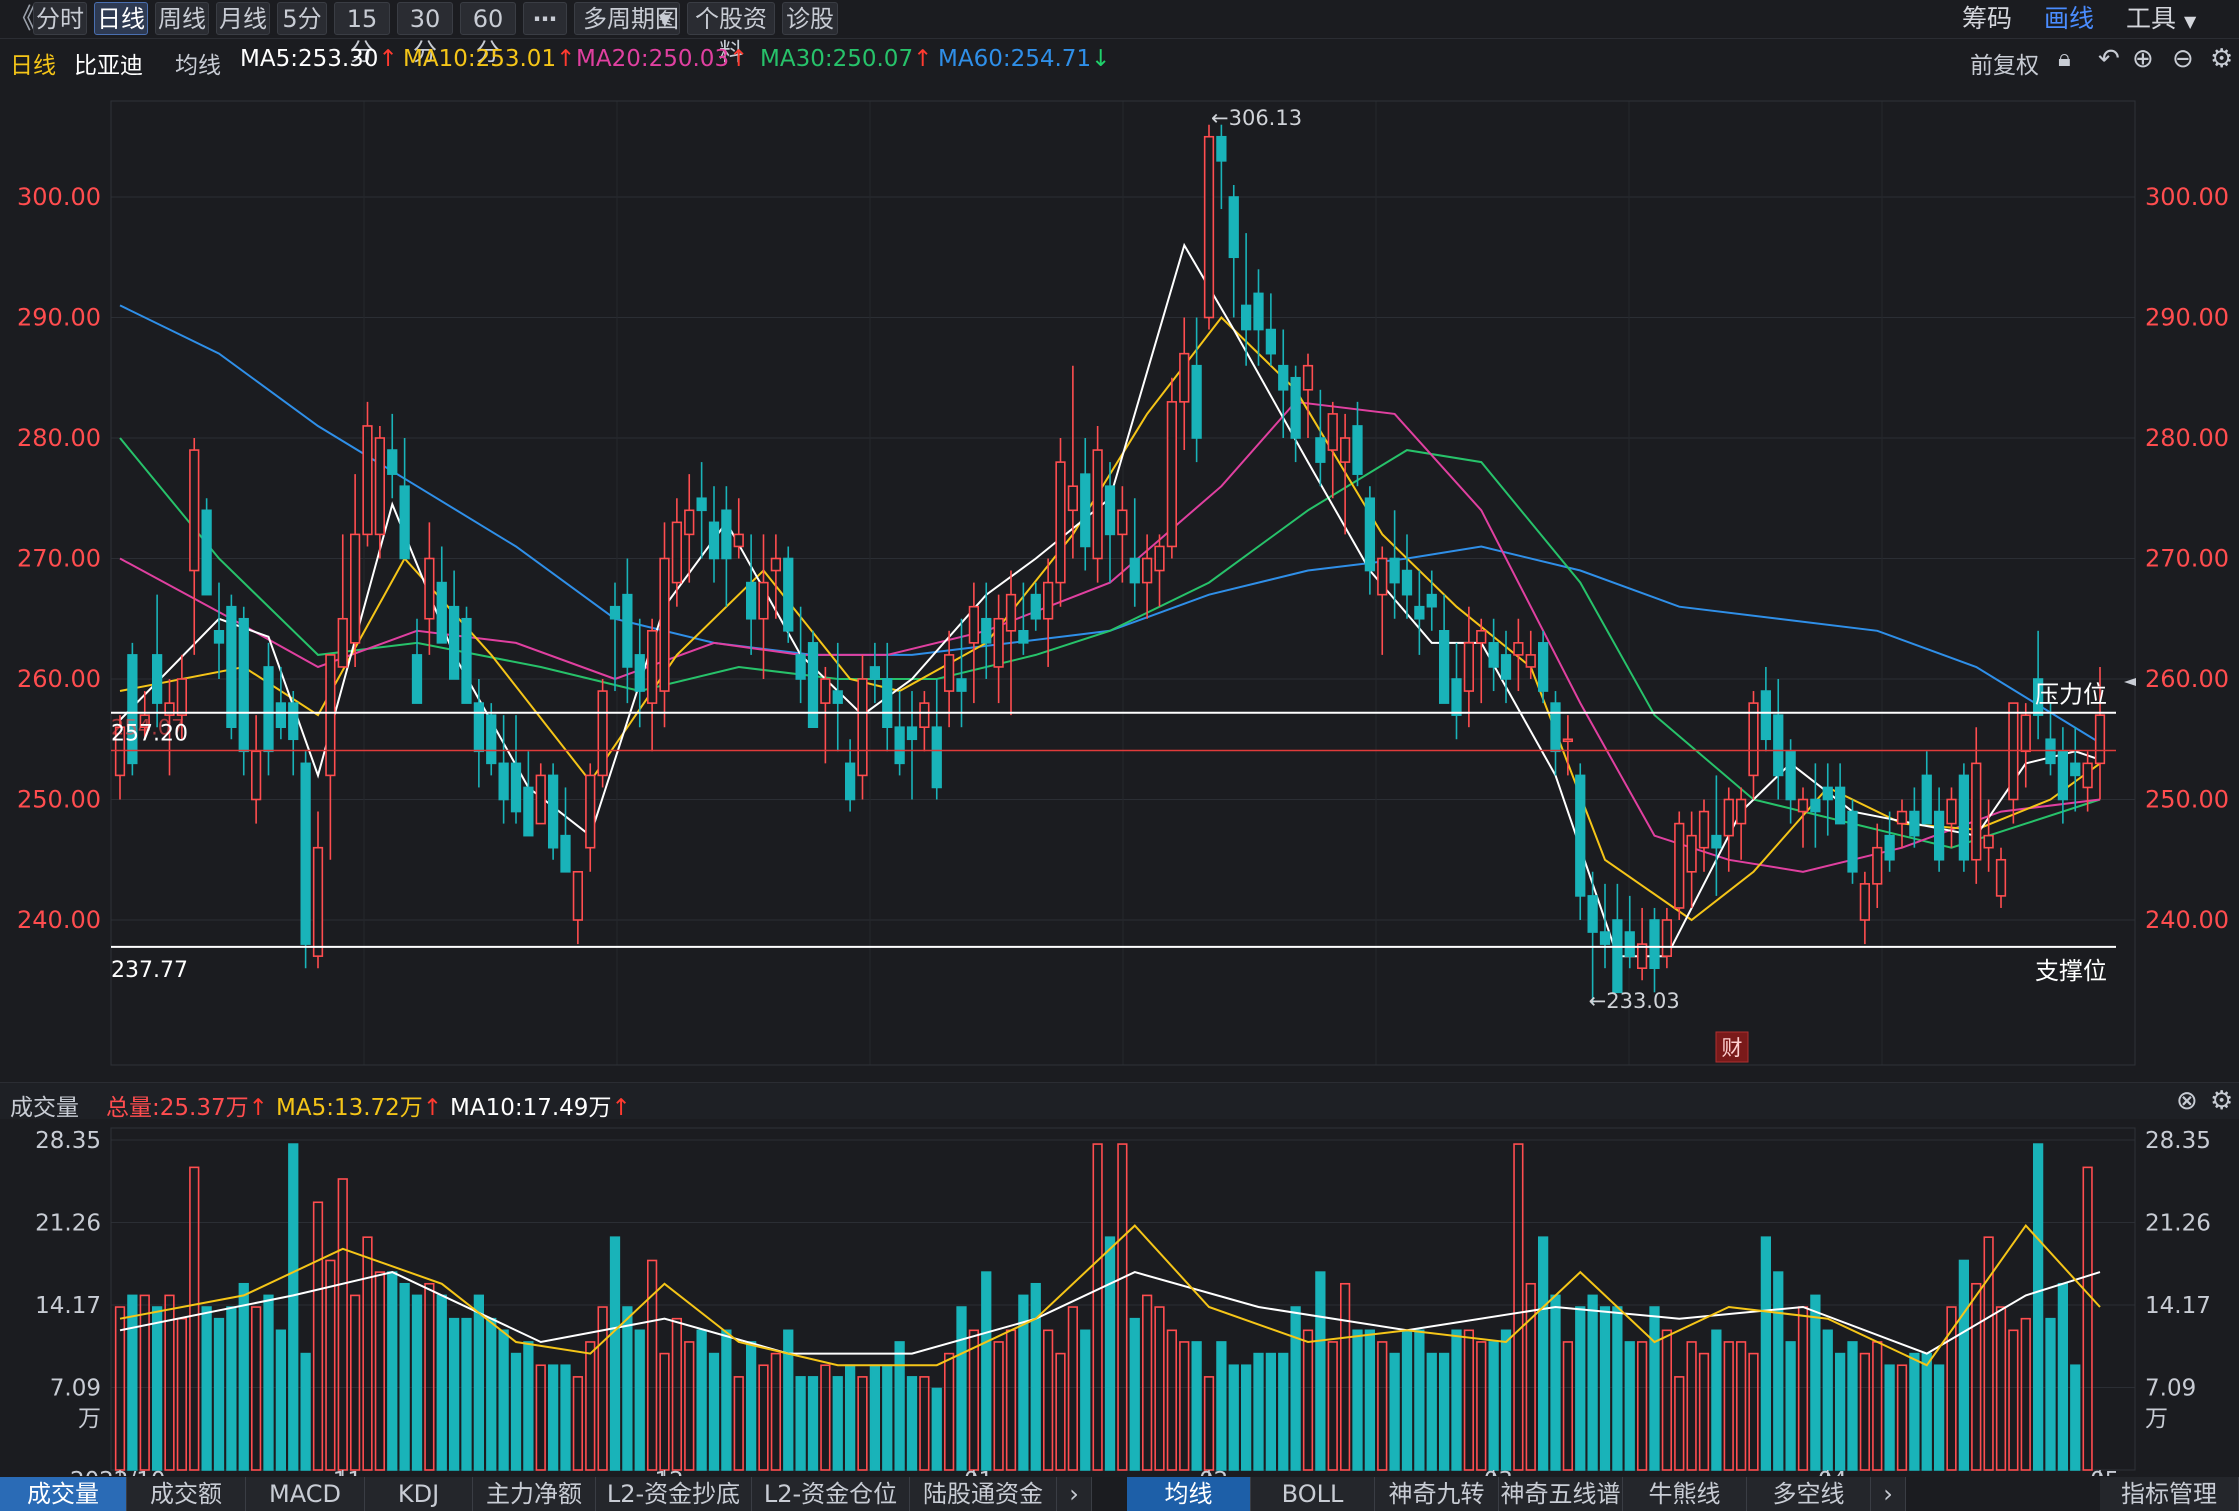 Image resolution: width=2239 pixels, height=1511 pixels. What do you see at coordinates (627, 18) in the screenshot?
I see `multi-period-dropdown: 多周期图 ▼` at bounding box center [627, 18].